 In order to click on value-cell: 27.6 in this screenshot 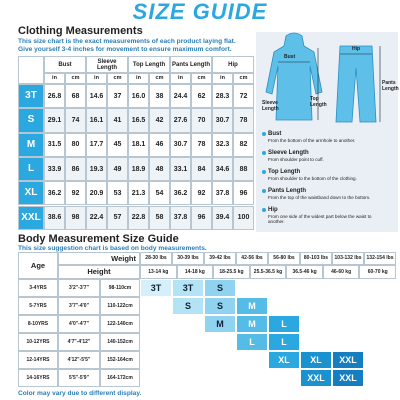, I will do `click(180, 120)`.